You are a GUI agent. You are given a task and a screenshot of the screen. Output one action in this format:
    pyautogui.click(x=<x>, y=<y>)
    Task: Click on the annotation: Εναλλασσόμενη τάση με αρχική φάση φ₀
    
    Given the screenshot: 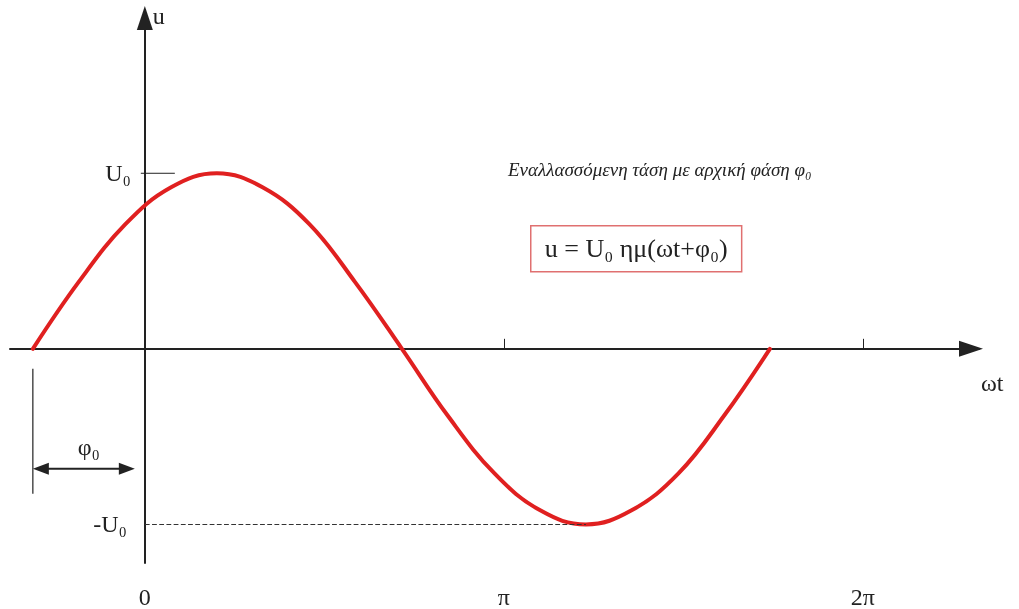 What is the action you would take?
    pyautogui.click(x=659, y=169)
    